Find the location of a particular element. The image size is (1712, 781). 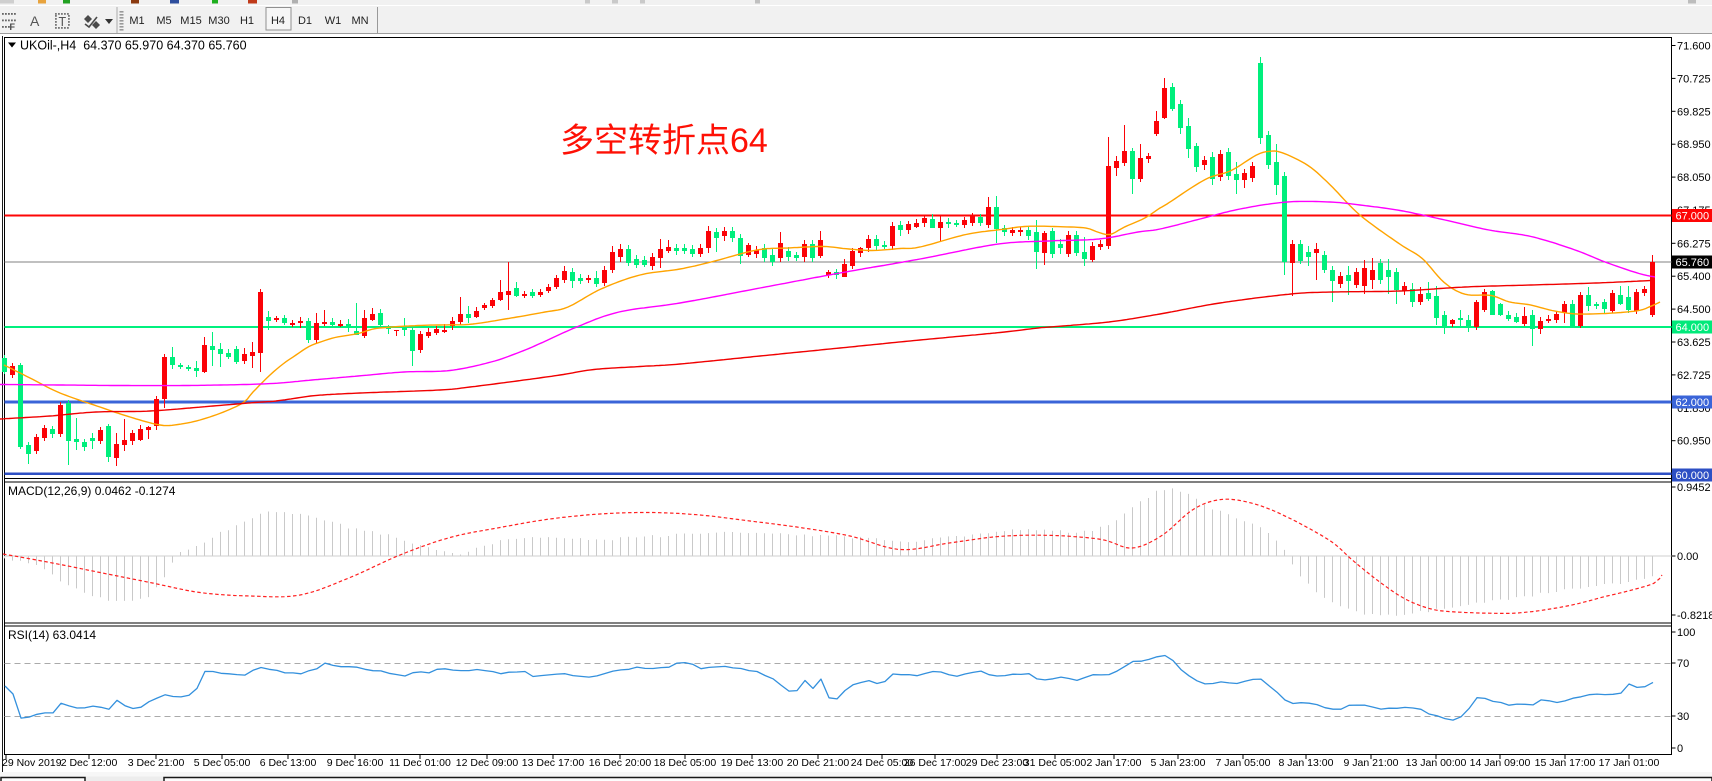

svg-text: 65.400 is located at coordinates (1694, 277).